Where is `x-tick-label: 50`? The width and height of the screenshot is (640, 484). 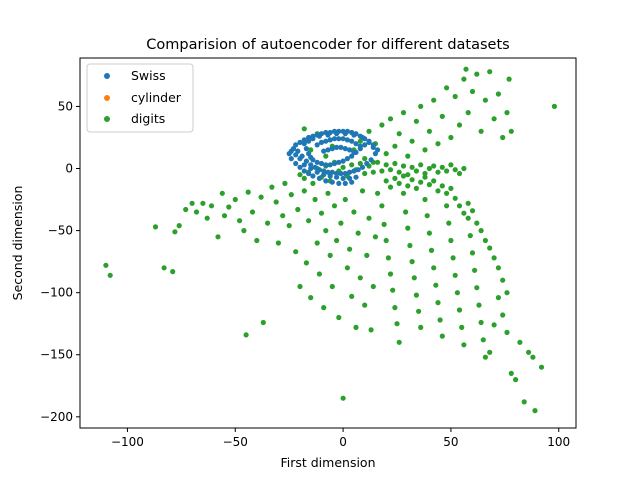
x-tick-label: 50 is located at coordinates (450, 442).